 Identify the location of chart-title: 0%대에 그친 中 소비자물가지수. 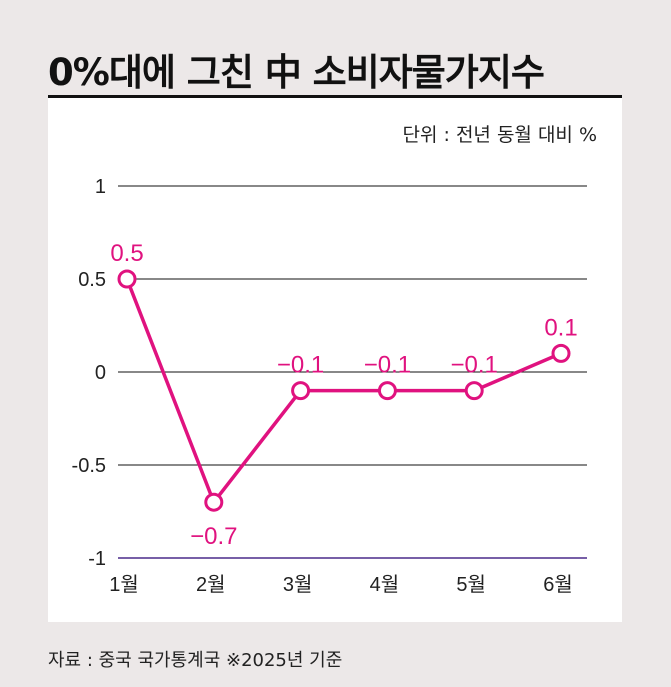
(296, 72).